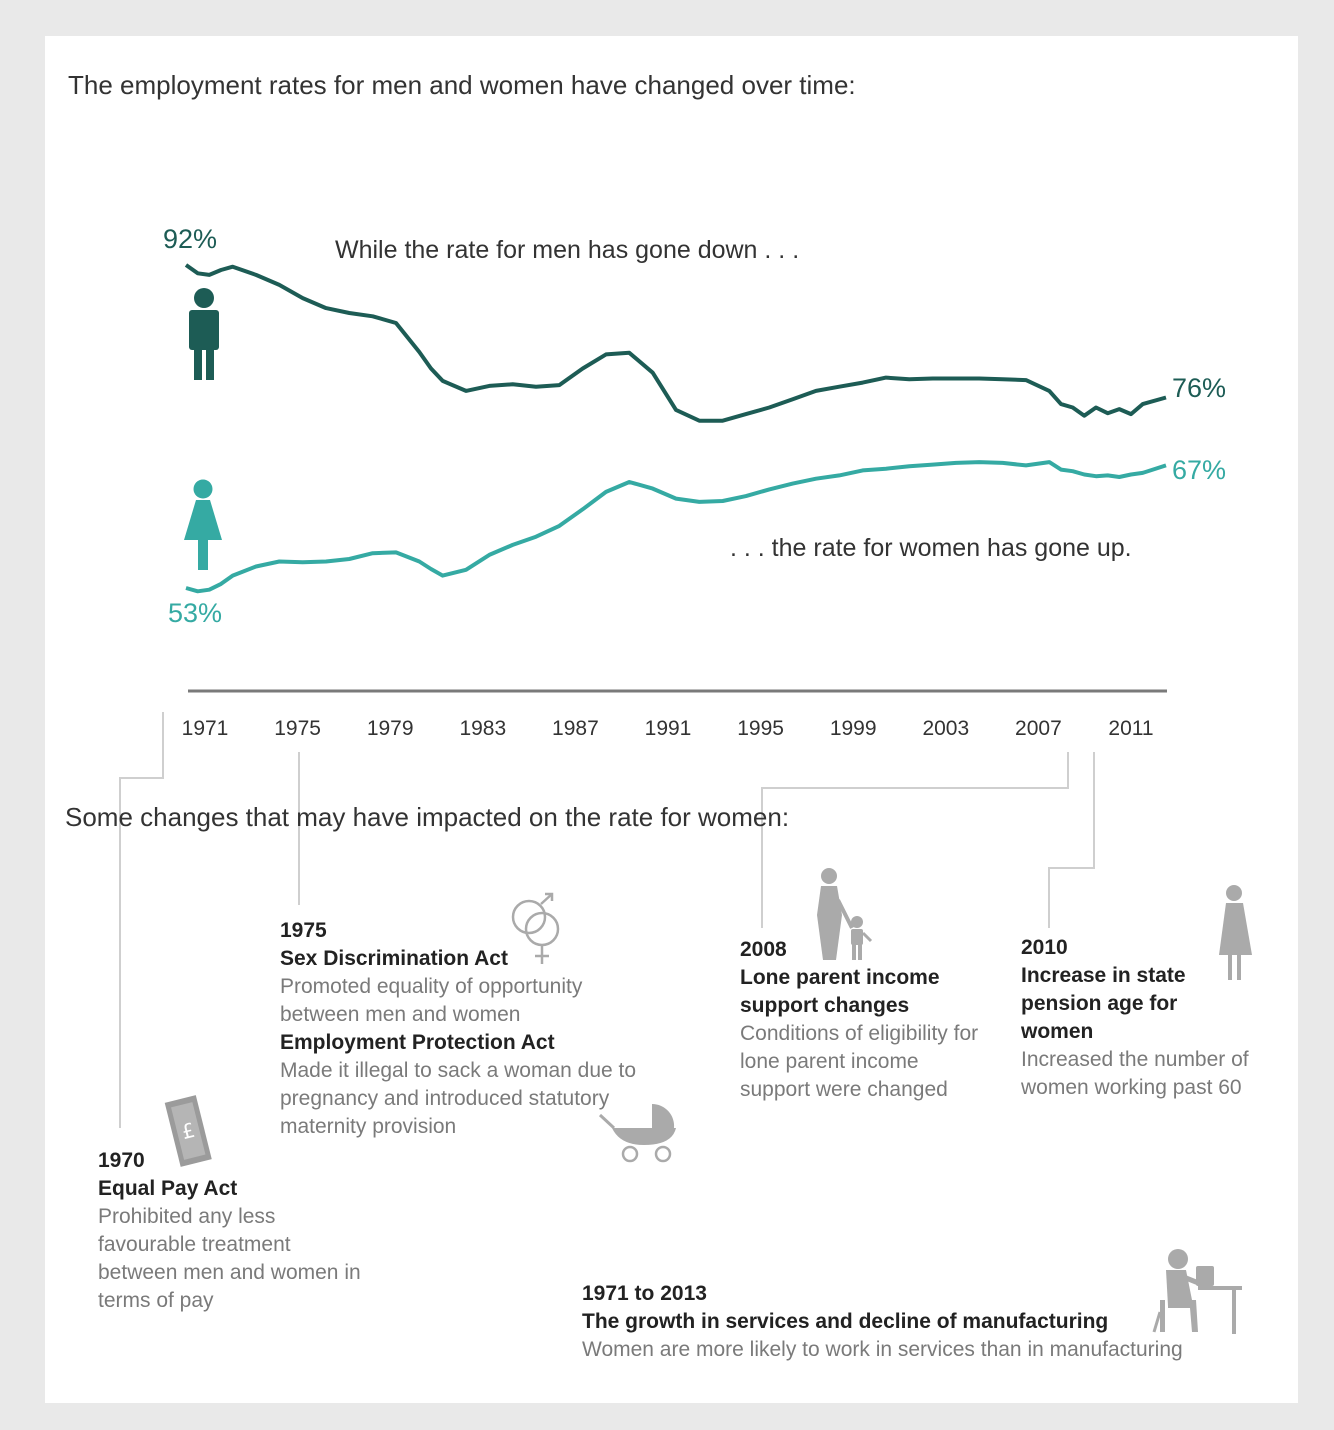 The image size is (1334, 1430). I want to click on event-title: Lone parent income support changes, so click(840, 991).